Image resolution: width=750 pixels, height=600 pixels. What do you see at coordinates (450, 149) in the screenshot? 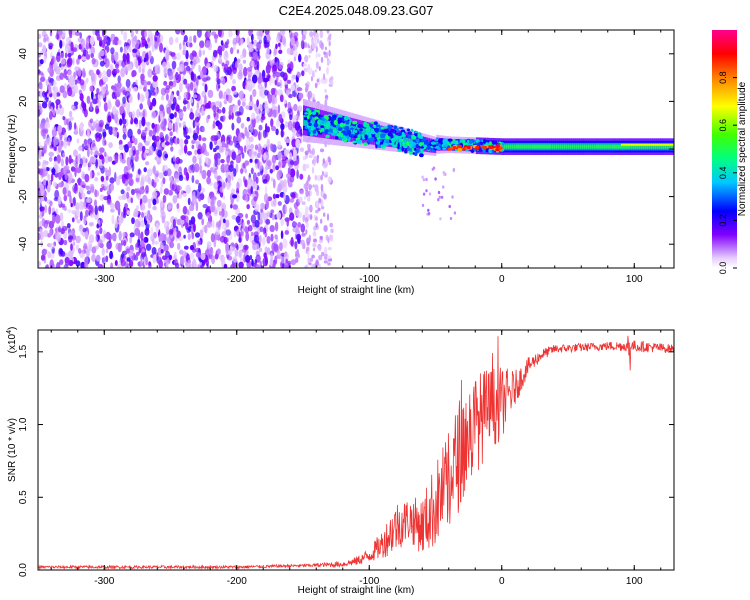
I see `heatmap-peak-cell` at bounding box center [450, 149].